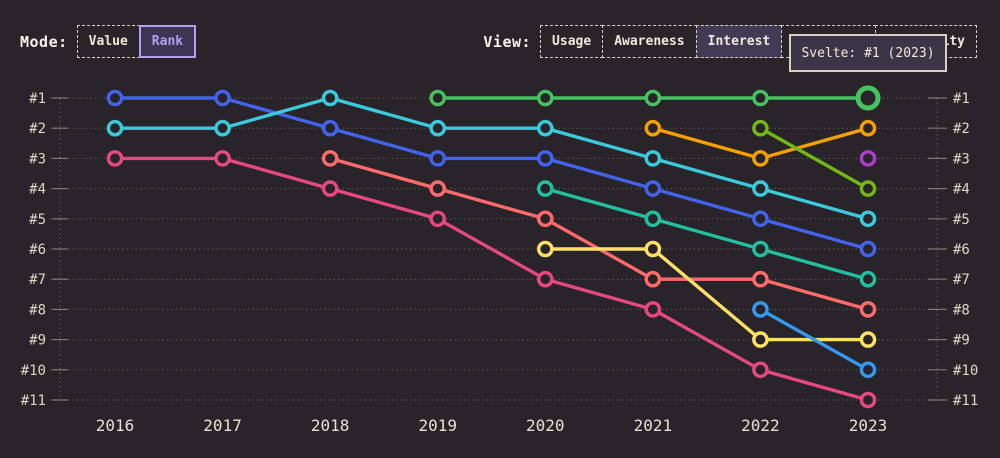  What do you see at coordinates (37, 310) in the screenshot?
I see `rank-label-left: #8` at bounding box center [37, 310].